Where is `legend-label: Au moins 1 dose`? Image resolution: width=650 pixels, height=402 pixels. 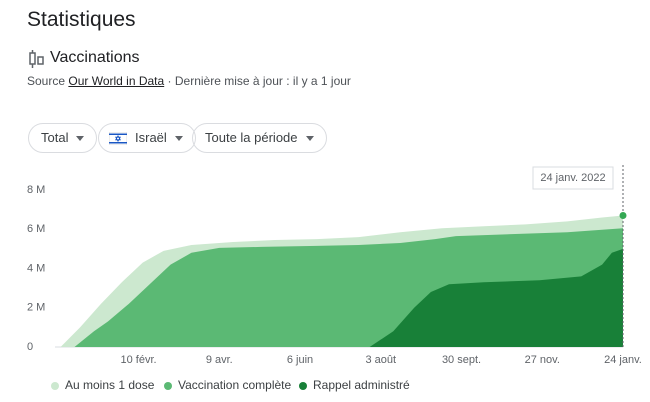 legend-label: Au moins 1 dose is located at coordinates (110, 385).